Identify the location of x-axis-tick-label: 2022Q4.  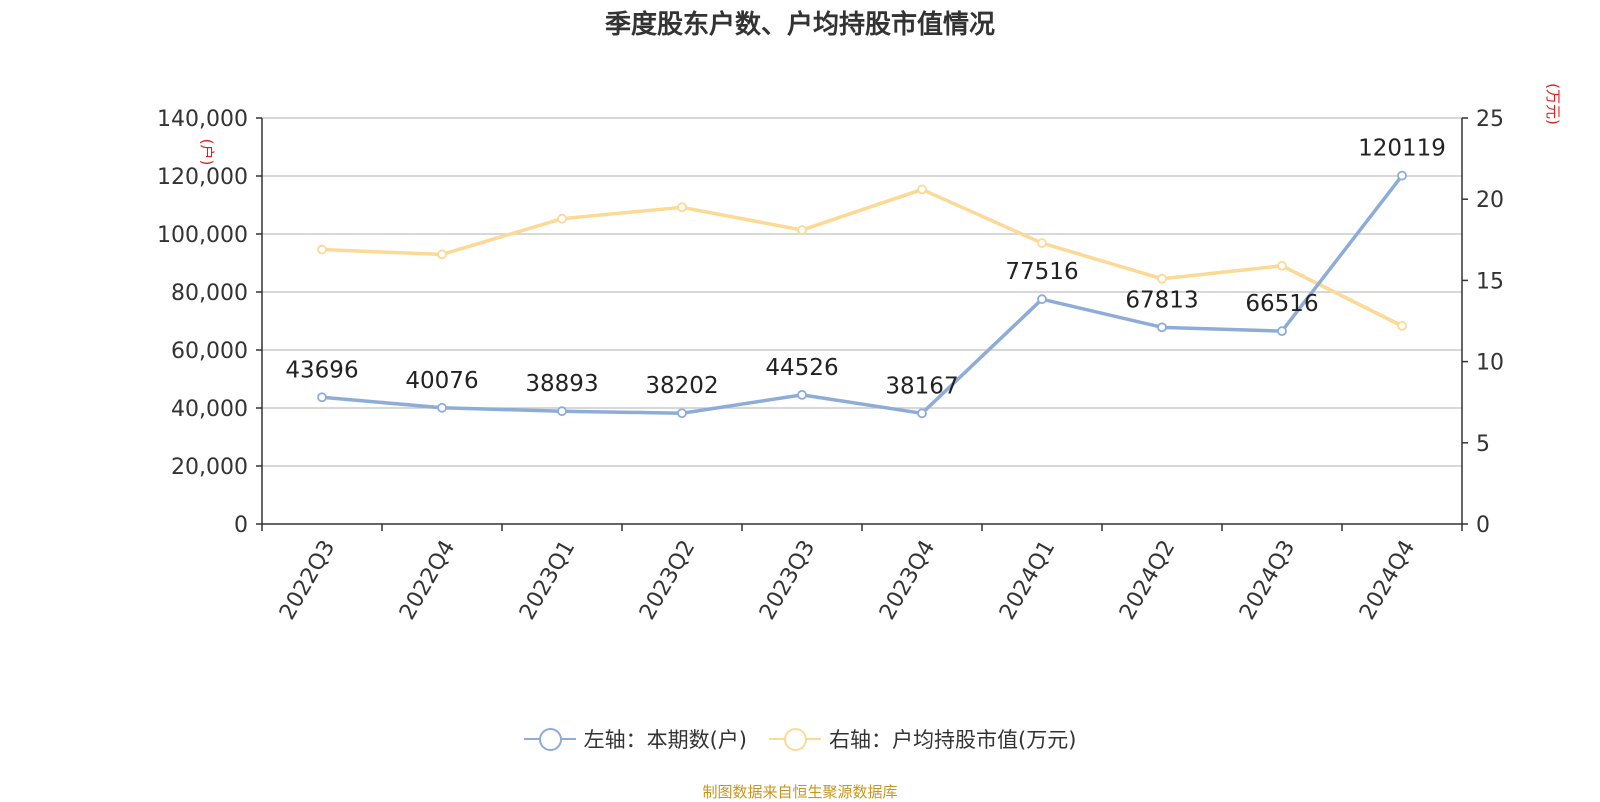
(427, 580).